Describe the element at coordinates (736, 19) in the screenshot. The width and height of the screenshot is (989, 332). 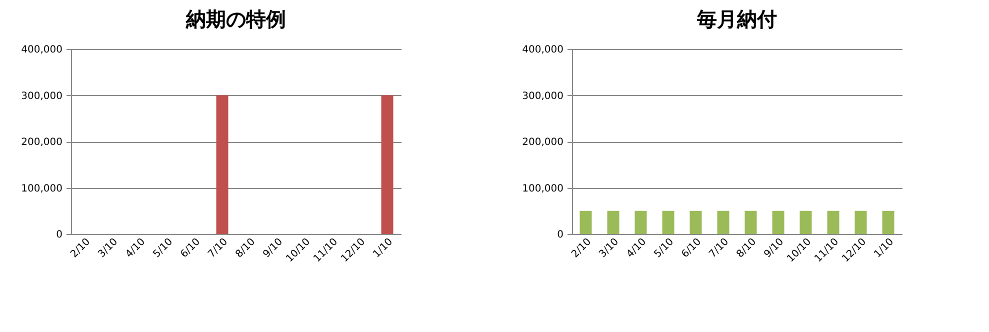
I see `chart-title: 毎月納付` at that location.